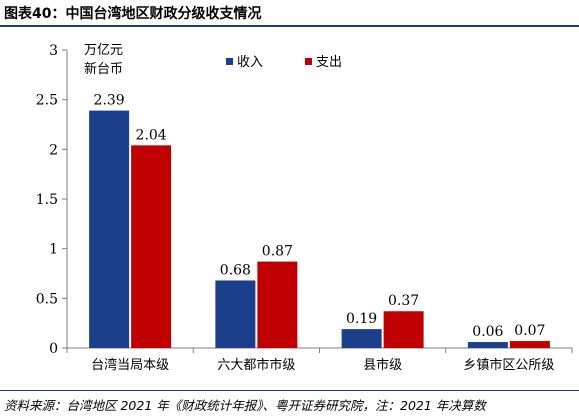 This screenshot has height=419, width=579. Describe the element at coordinates (53, 250) in the screenshot. I see `y-tick-label: 1` at that location.